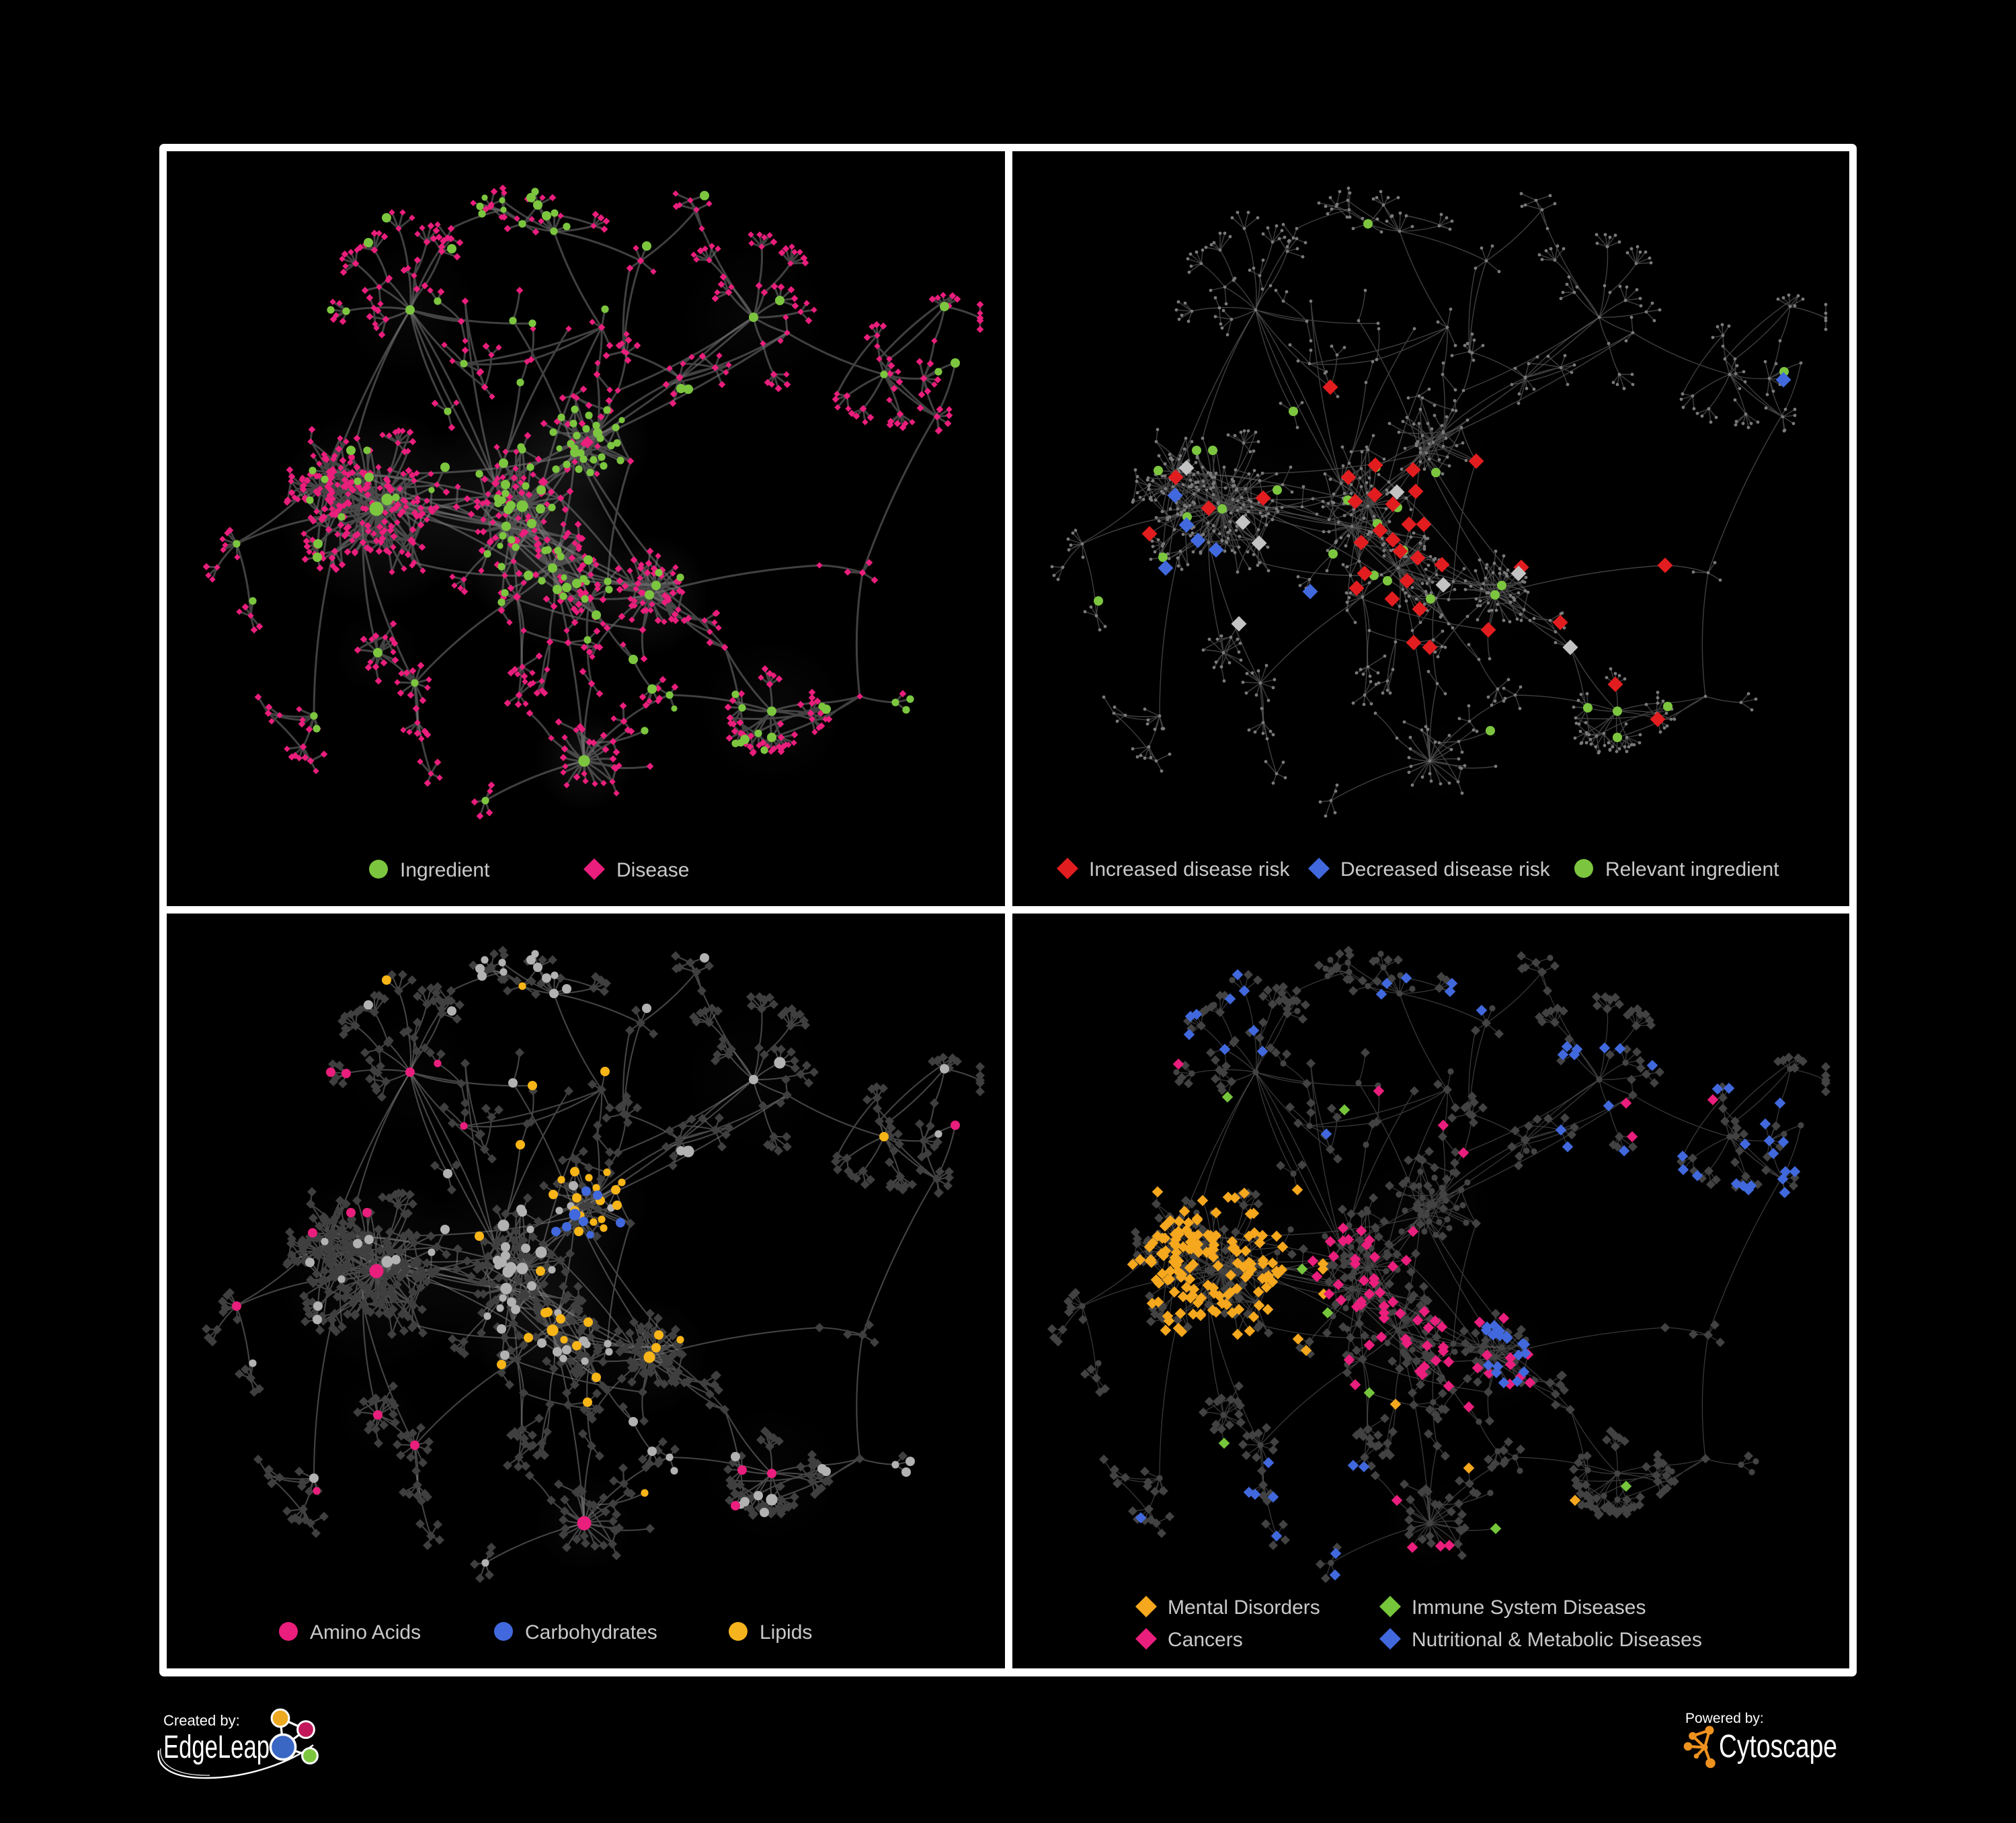 This screenshot has width=2016, height=1823. What do you see at coordinates (1445, 869) in the screenshot?
I see `svg-text: Decreased disease risk` at bounding box center [1445, 869].